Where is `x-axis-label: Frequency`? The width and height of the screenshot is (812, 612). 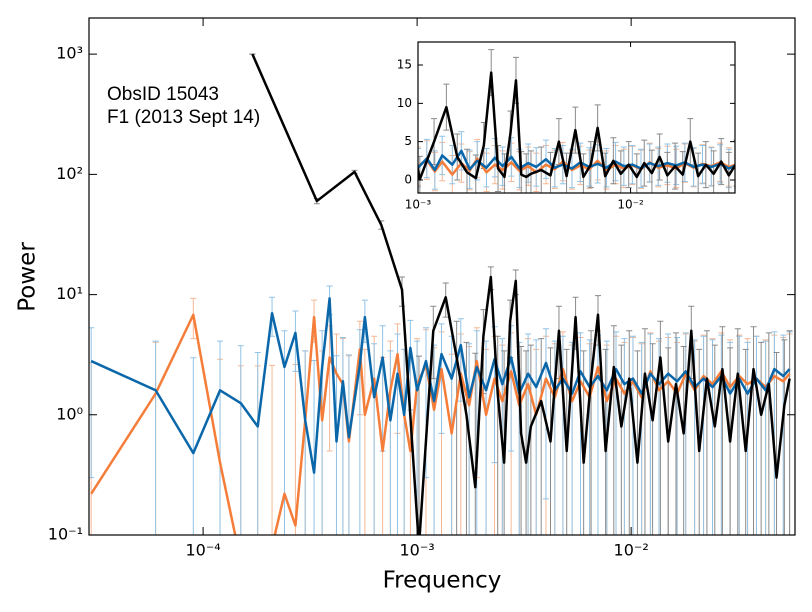
x-axis-label: Frequency is located at coordinates (442, 581).